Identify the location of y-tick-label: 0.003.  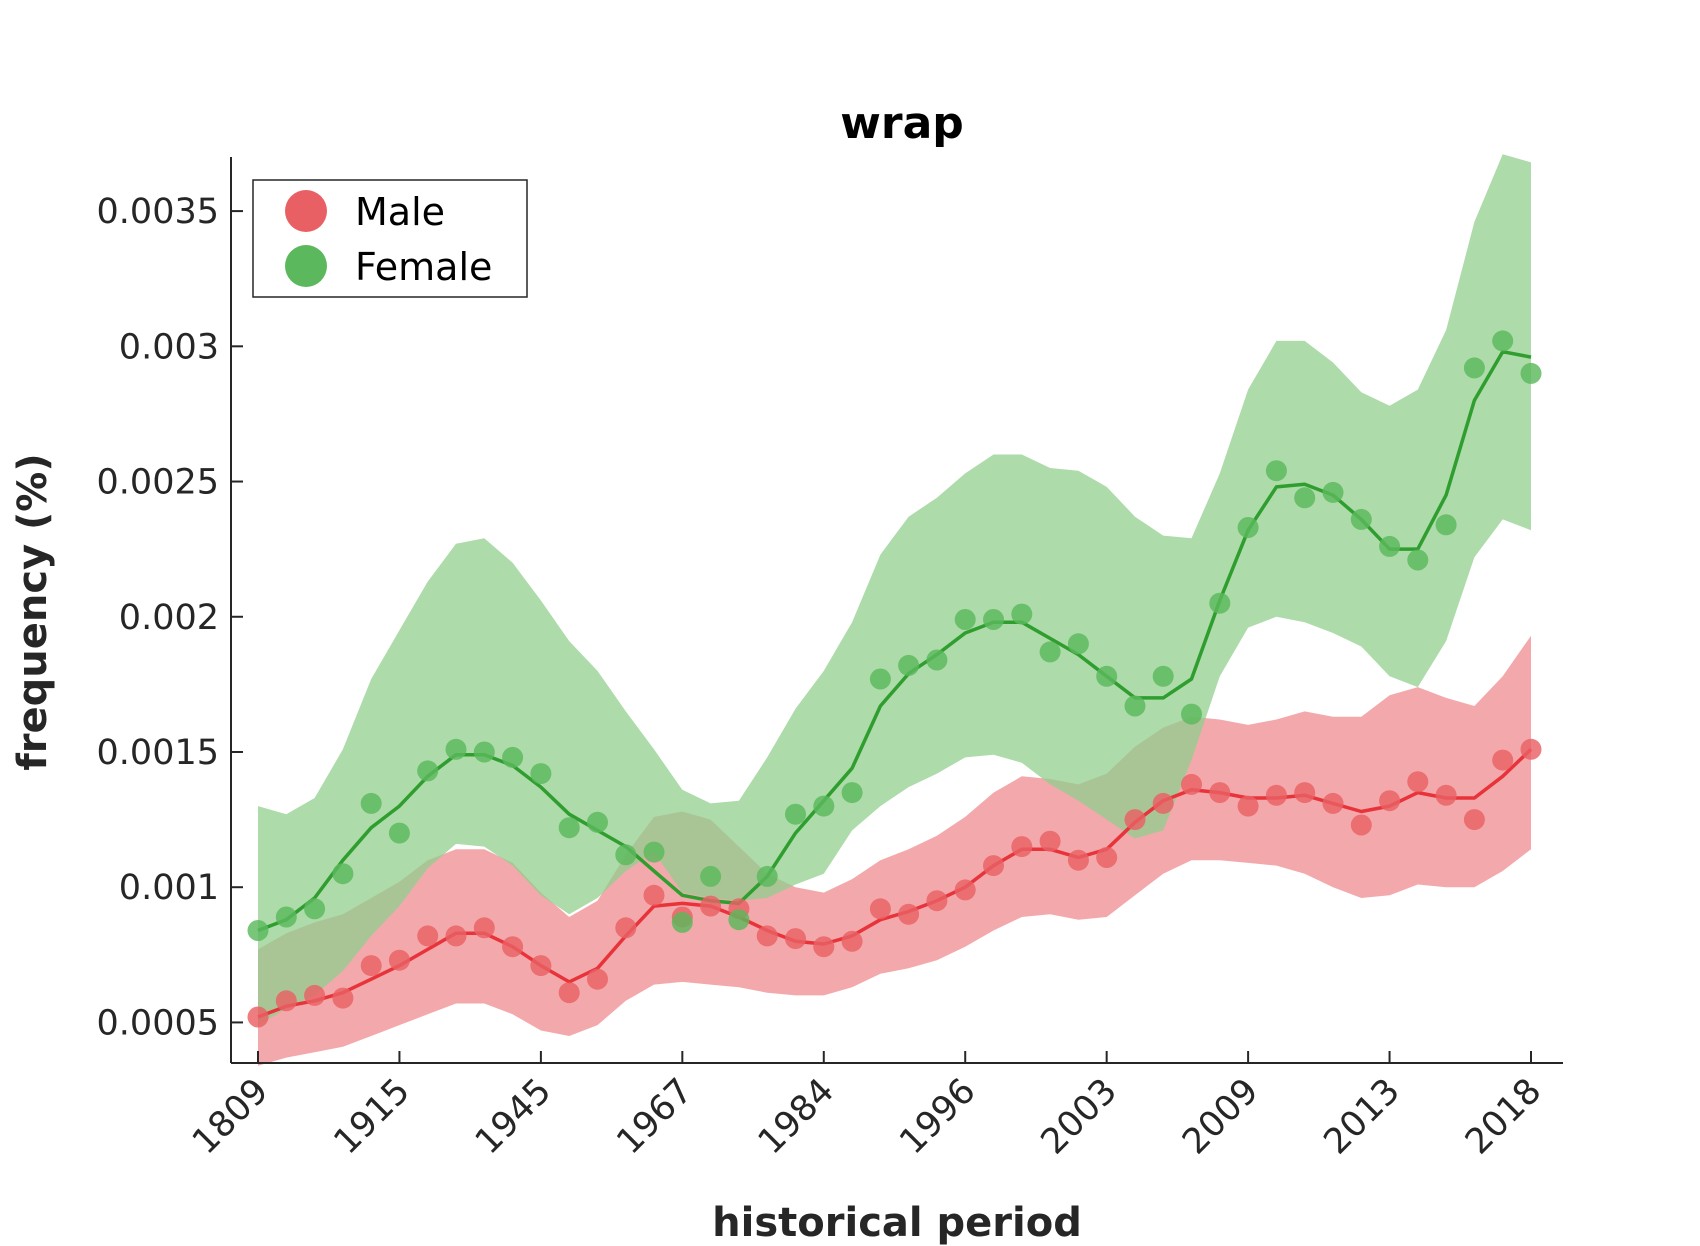
(169, 347).